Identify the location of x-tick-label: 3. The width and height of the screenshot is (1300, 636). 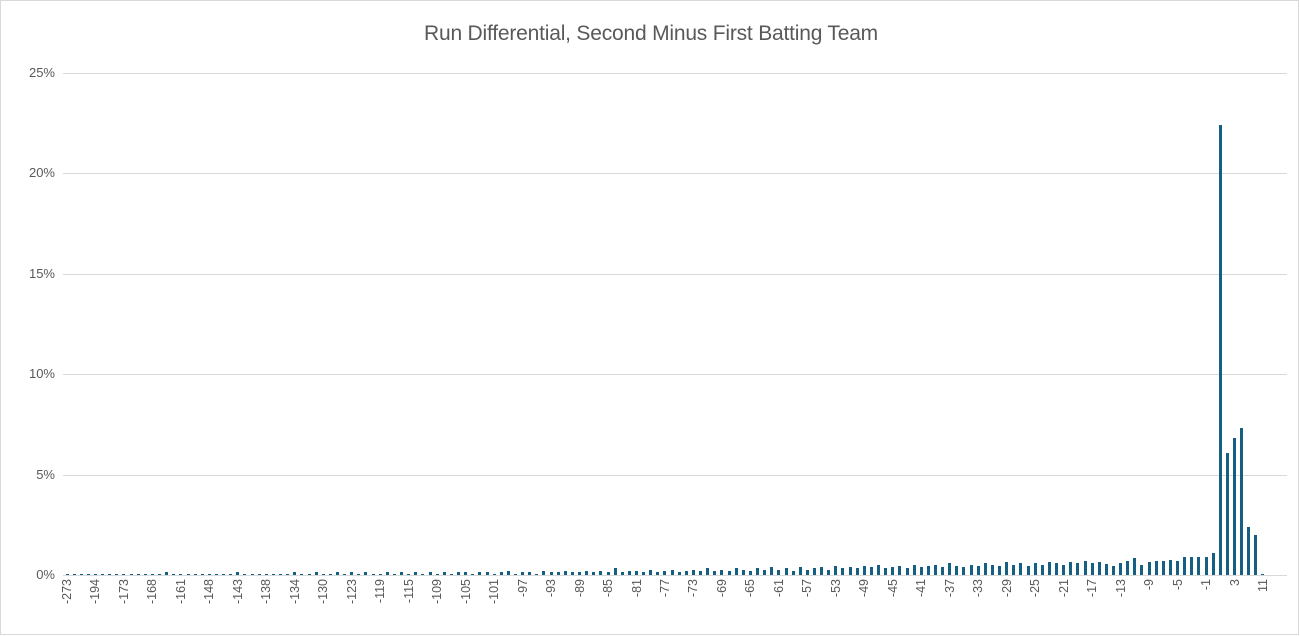
(1234, 582).